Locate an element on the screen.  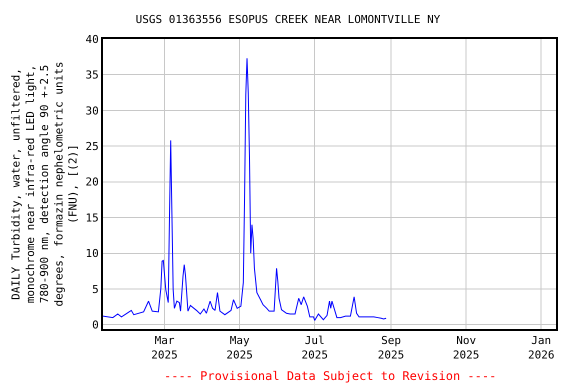
y-tick-label: 30 is located at coordinates (92, 111).